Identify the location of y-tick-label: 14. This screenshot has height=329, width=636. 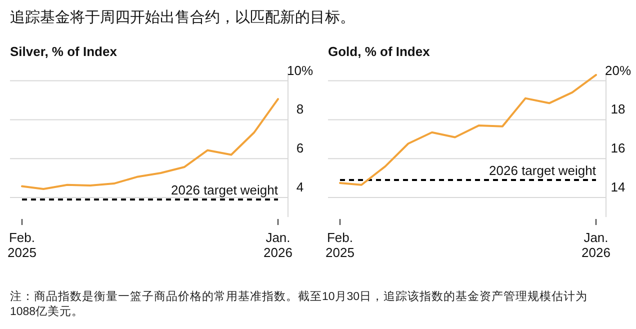
(618, 187).